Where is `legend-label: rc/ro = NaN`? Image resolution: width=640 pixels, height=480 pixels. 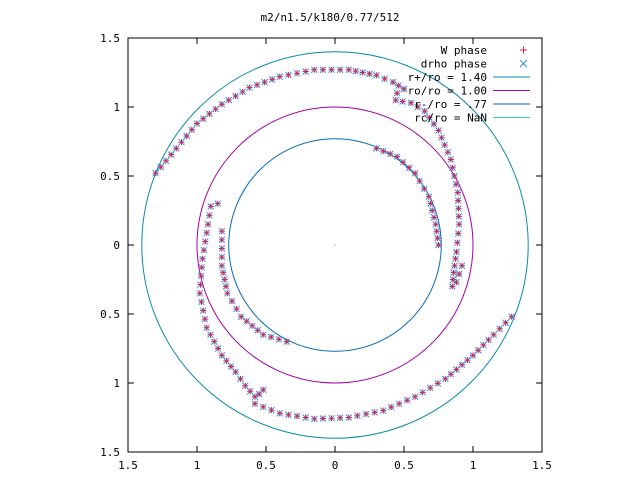
legend-label: rc/ro = NaN is located at coordinates (450, 118).